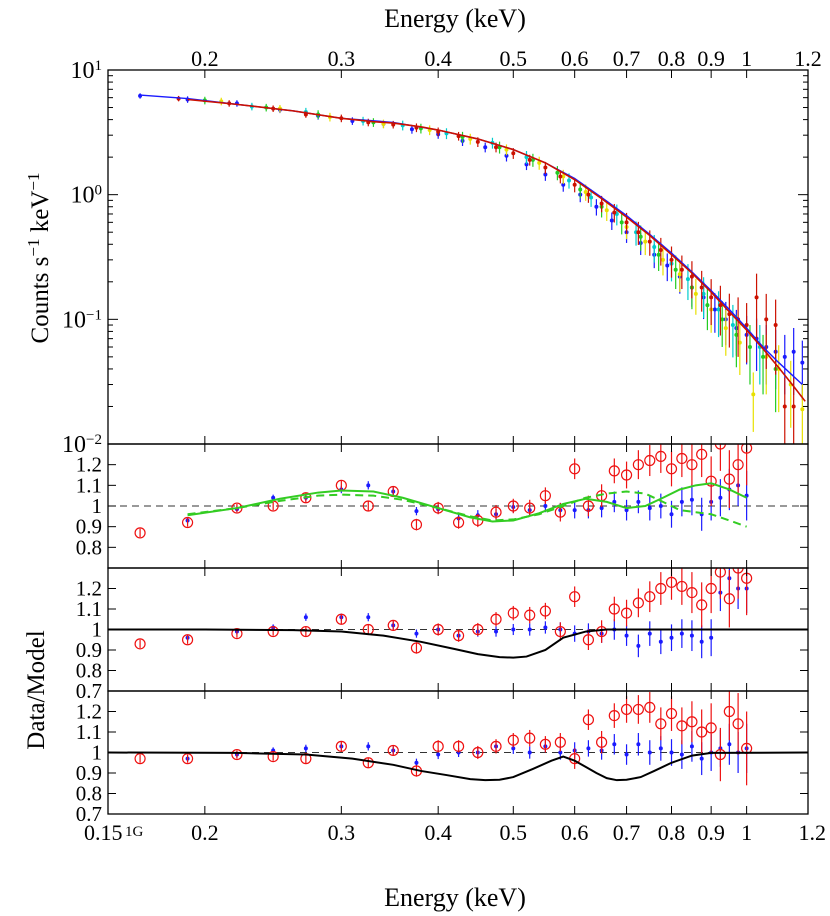  Describe the element at coordinates (82, 445) in the screenshot. I see `y-tick-label: 10⁻²` at that location.